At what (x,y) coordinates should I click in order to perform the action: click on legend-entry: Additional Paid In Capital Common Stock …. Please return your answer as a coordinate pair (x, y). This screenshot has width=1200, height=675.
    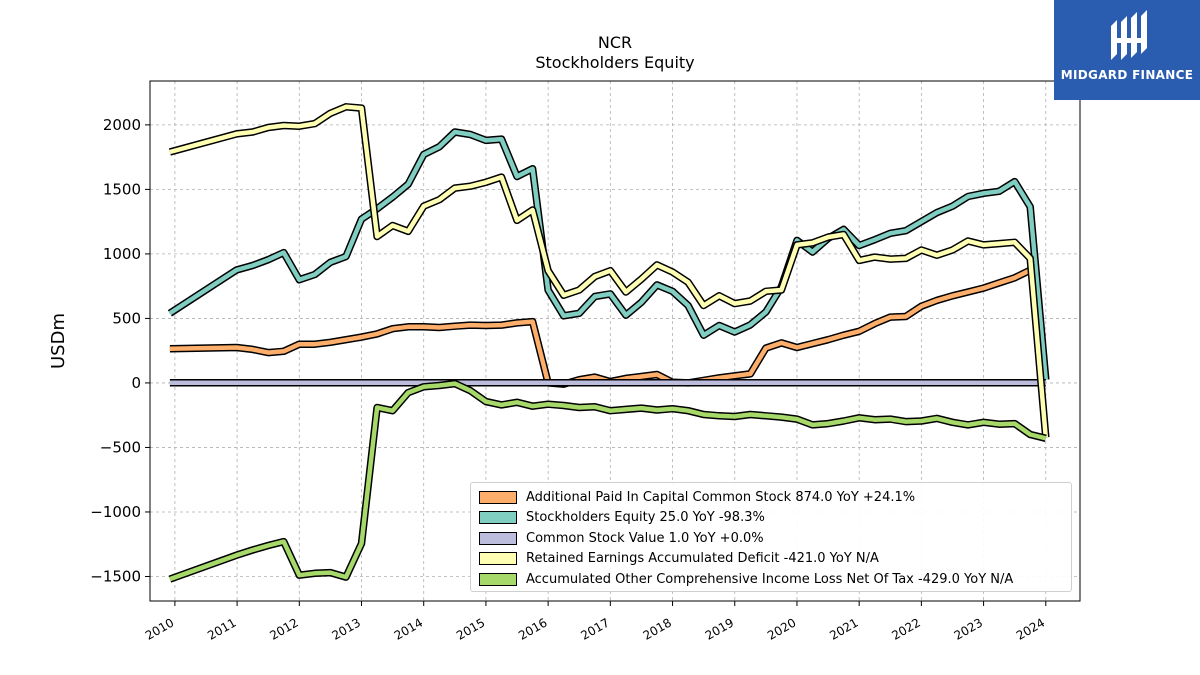
    Looking at the image, I should click on (771, 497).